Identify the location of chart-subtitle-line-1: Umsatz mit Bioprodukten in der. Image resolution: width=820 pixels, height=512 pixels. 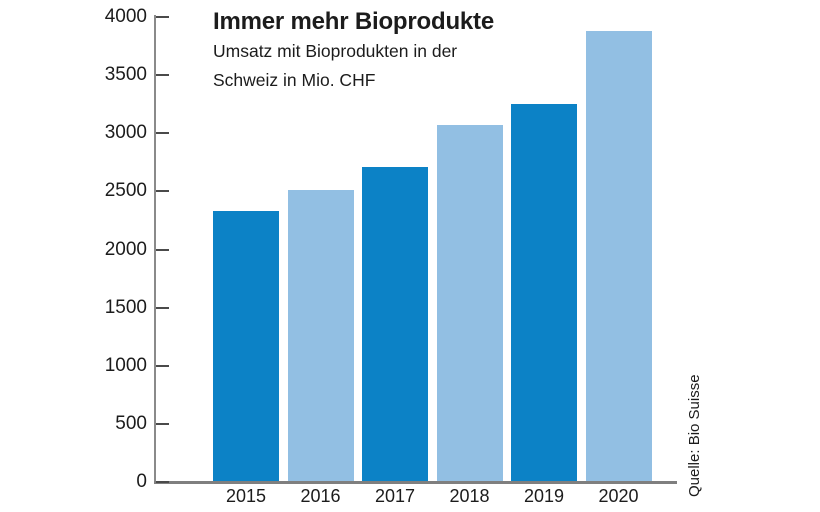
(335, 51).